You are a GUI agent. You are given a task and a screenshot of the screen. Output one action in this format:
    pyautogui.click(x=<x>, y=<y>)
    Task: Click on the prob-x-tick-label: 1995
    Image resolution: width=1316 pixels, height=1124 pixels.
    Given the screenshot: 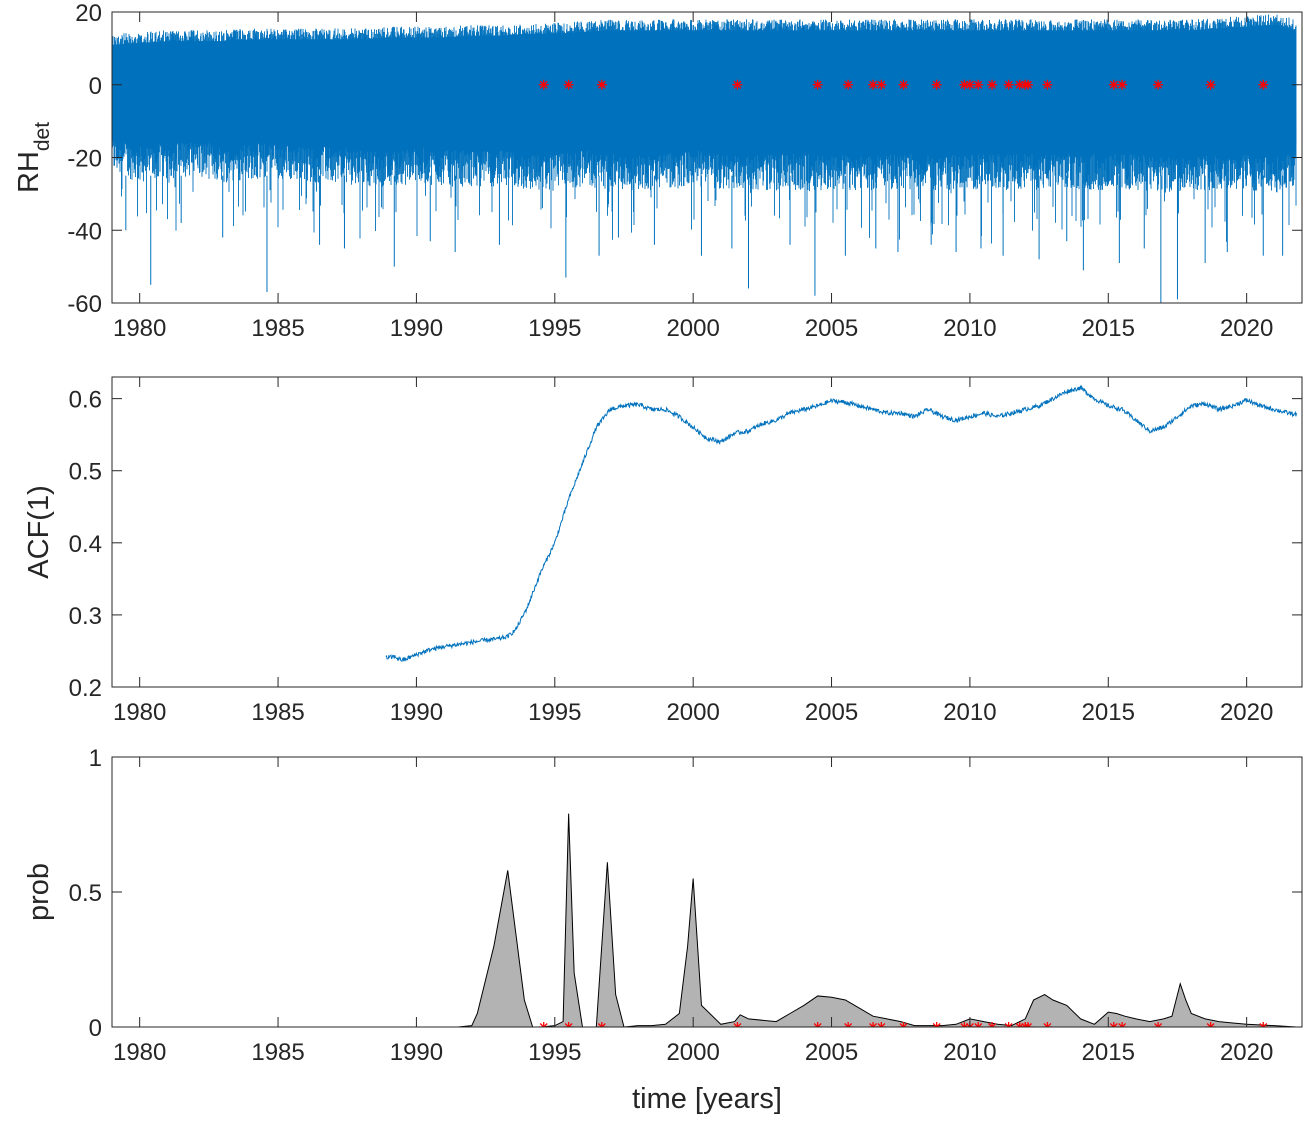 What is the action you would take?
    pyautogui.click(x=554, y=1052)
    